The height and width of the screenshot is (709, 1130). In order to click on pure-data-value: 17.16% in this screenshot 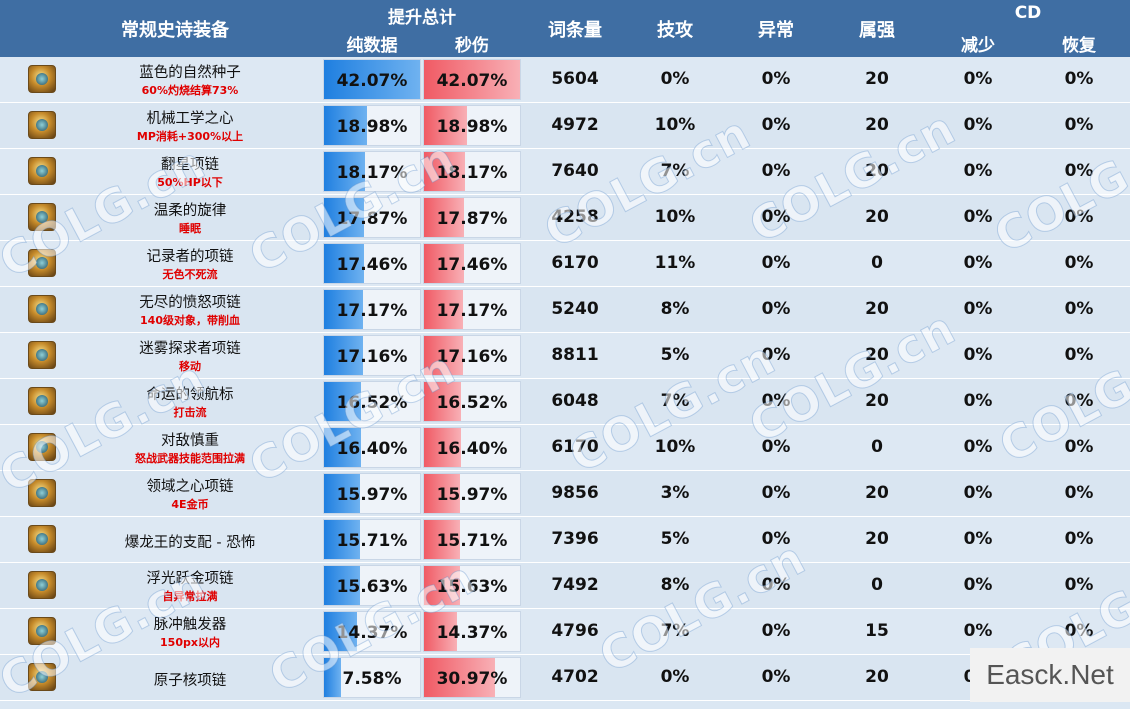, I will do `click(372, 357)`.